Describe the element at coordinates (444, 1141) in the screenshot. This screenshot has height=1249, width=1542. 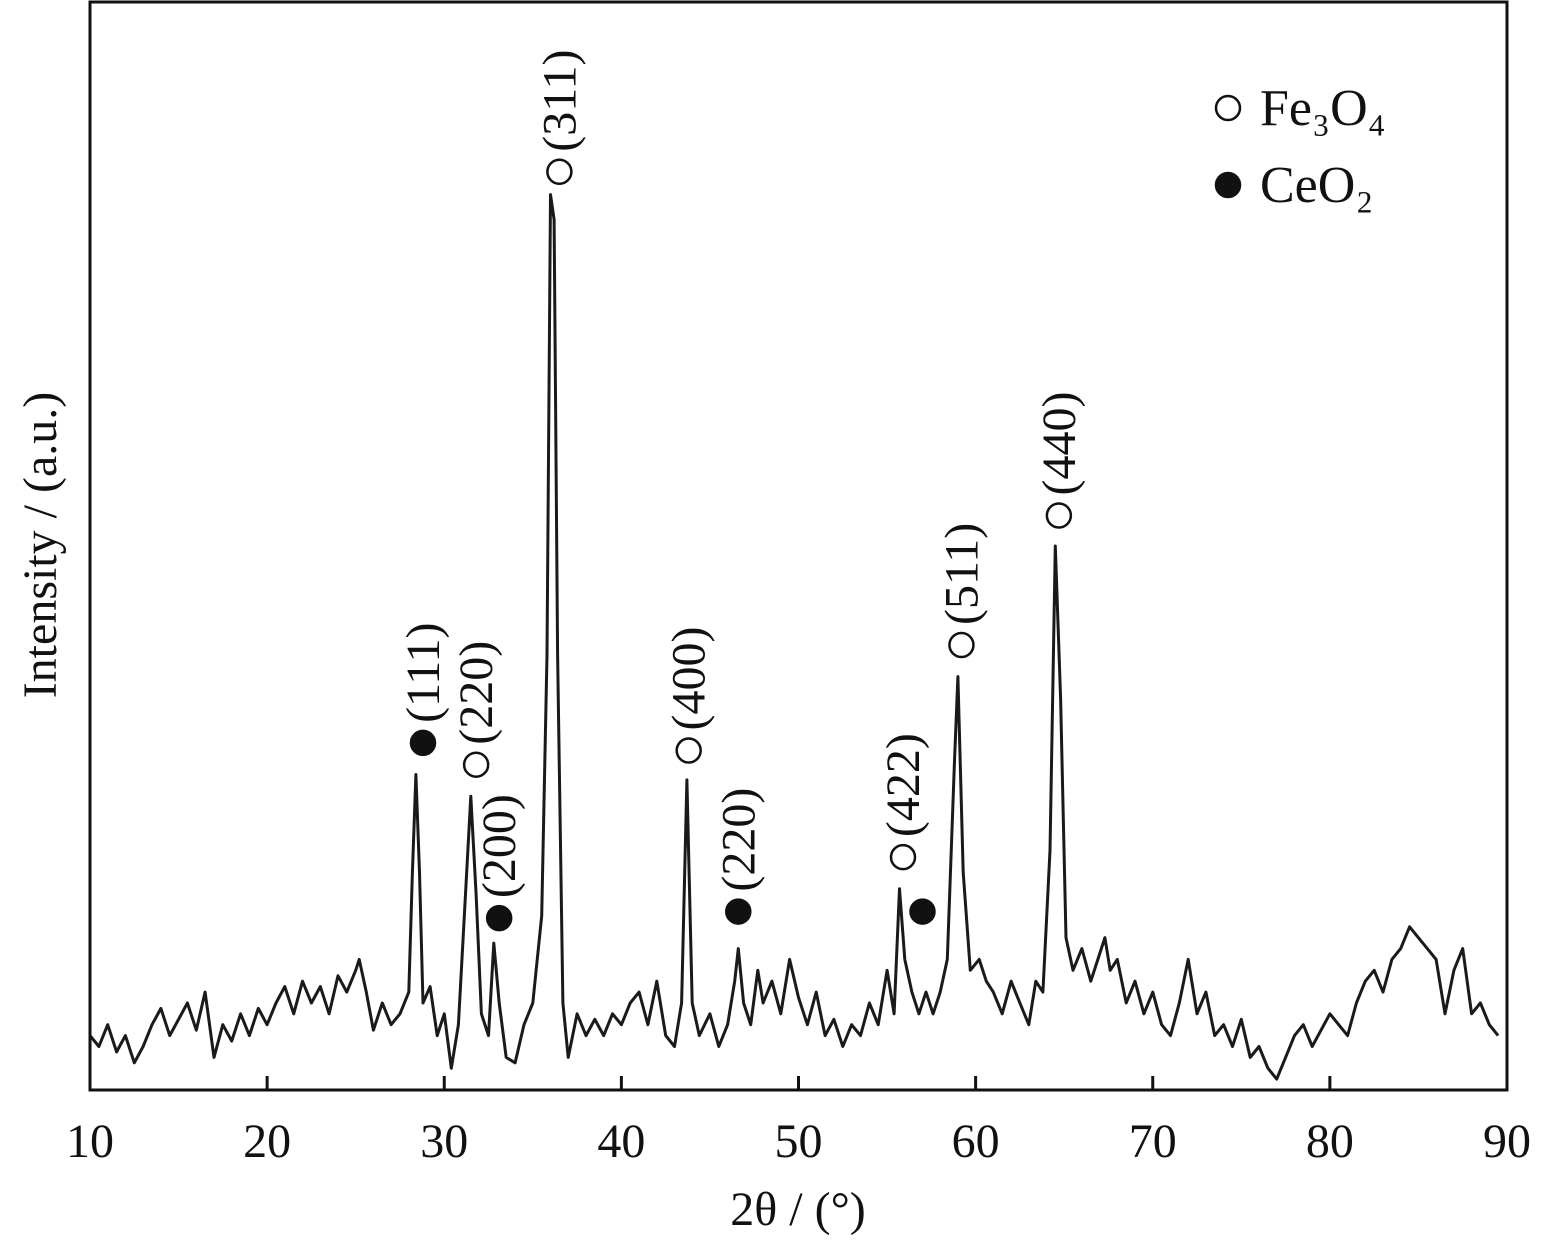
I see `x-tick-label: 30` at that location.